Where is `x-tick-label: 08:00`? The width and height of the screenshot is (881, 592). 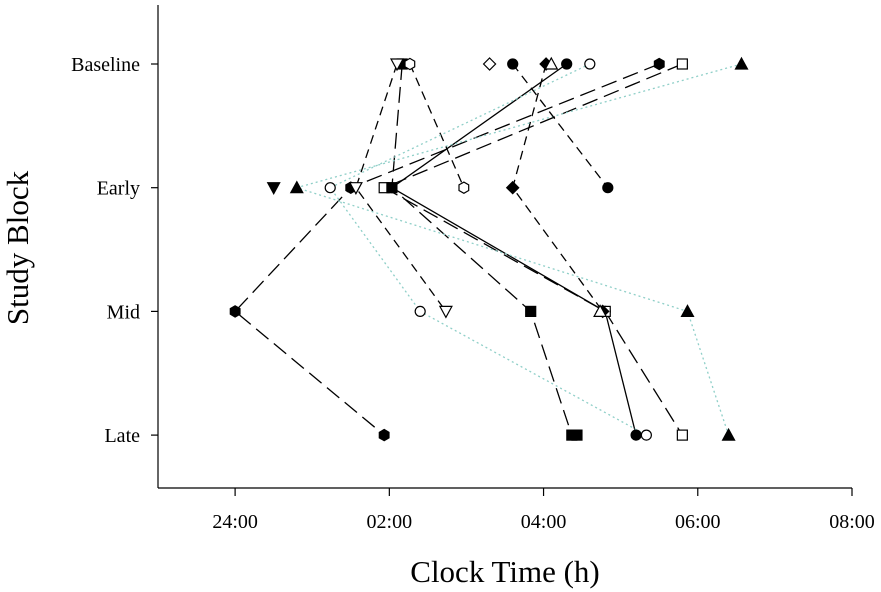 x-tick-label: 08:00 is located at coordinates (852, 522).